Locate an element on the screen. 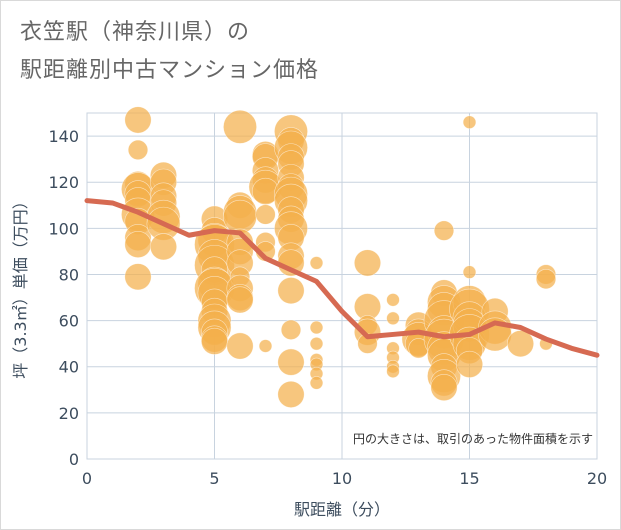  x-tick-label: 15 is located at coordinates (469, 478).